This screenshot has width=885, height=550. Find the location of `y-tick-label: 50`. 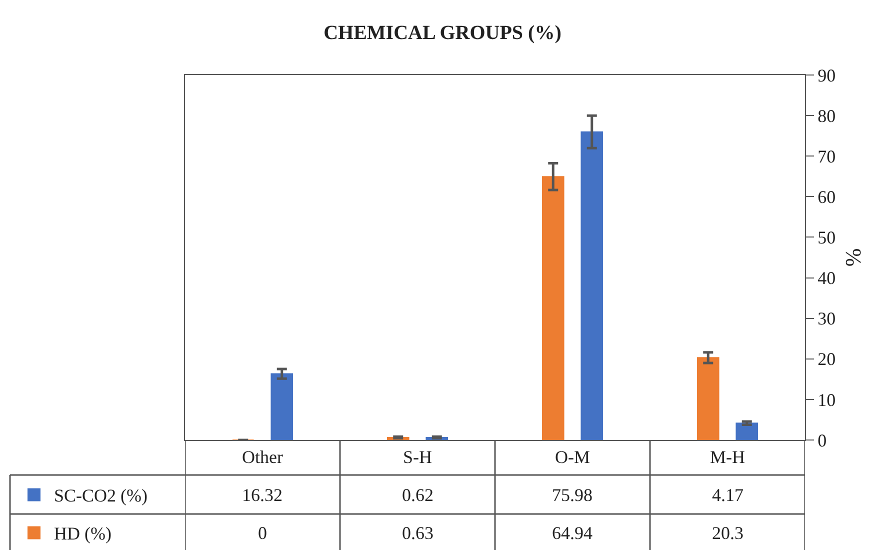

y-tick-label: 50 is located at coordinates (827, 238).